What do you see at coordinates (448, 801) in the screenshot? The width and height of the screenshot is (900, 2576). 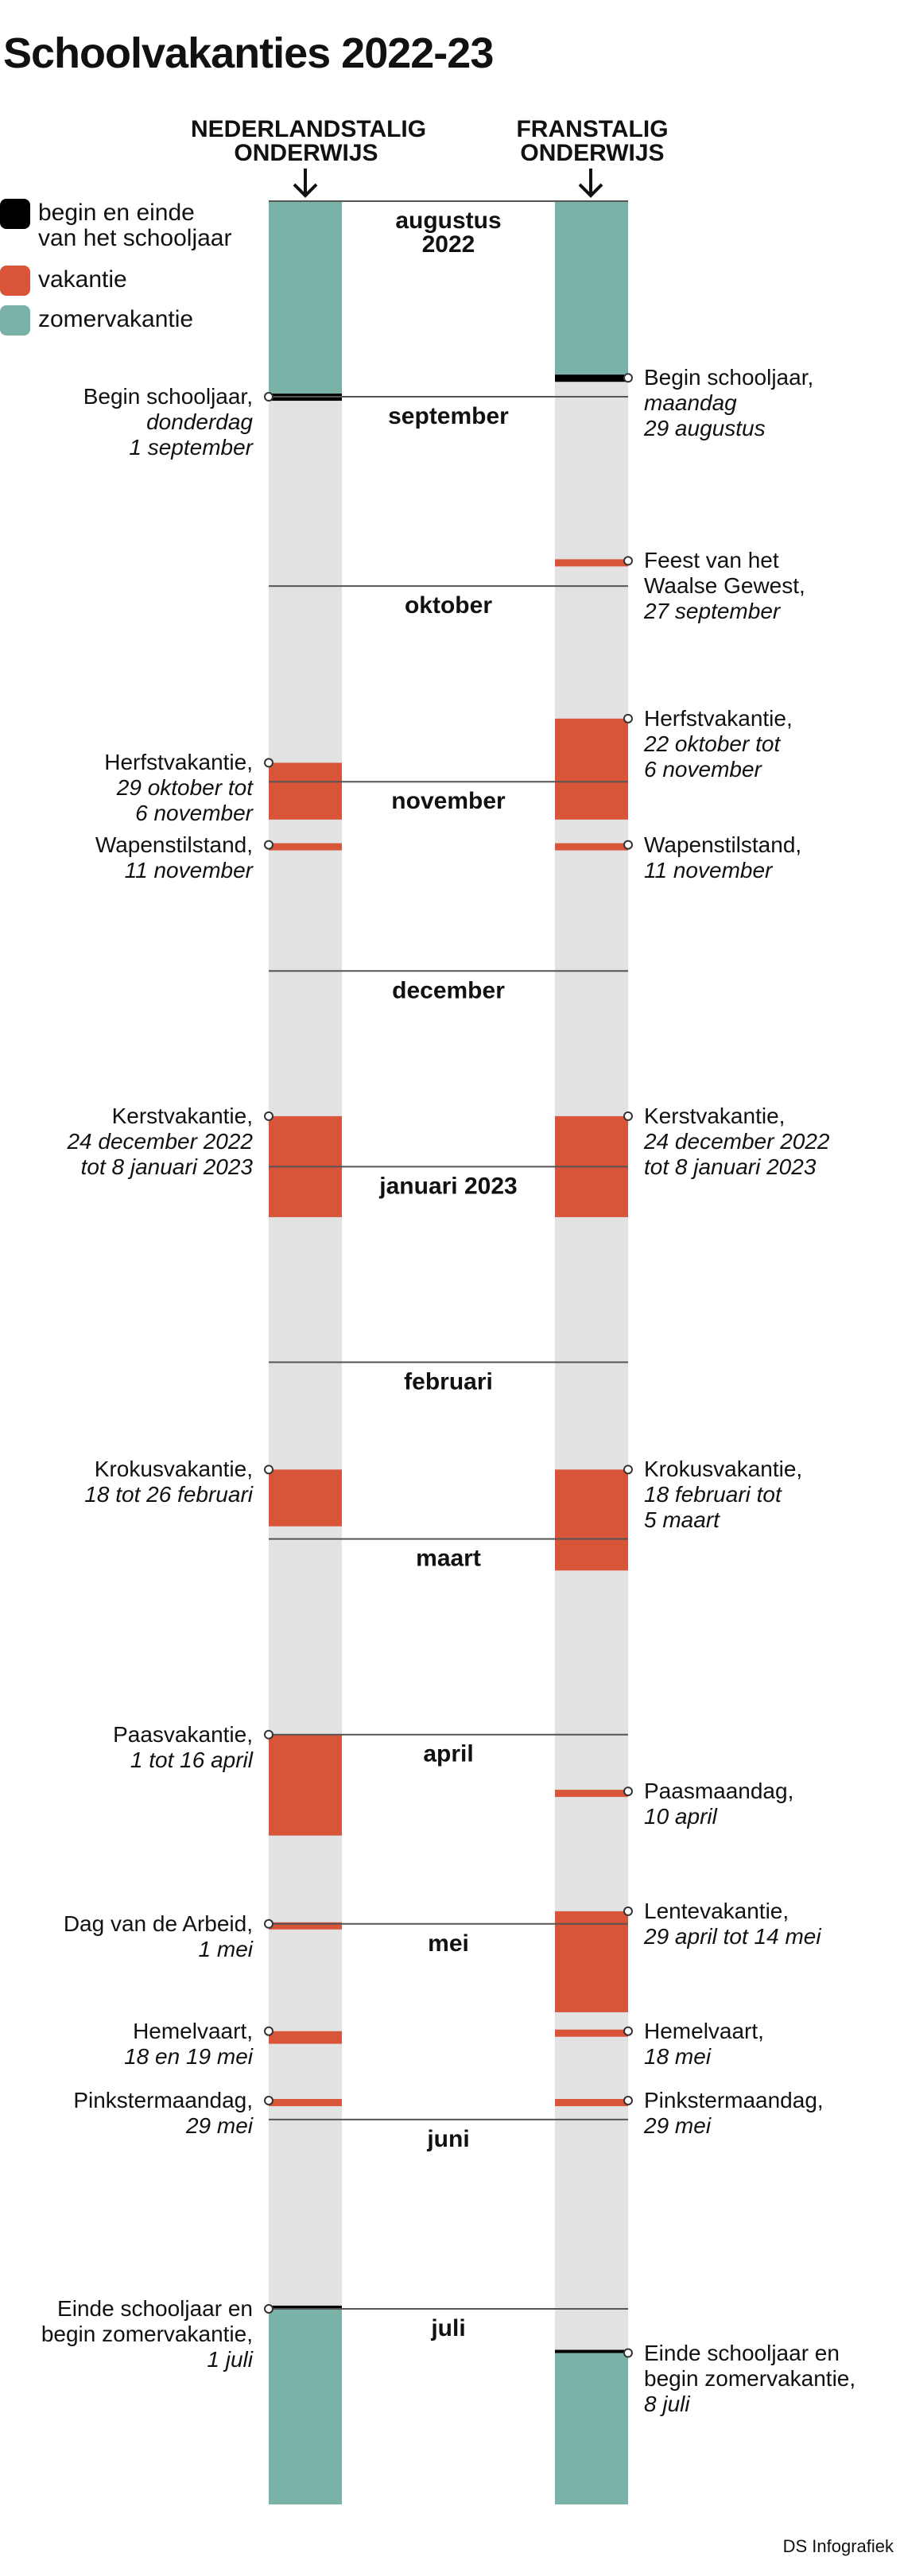 I see `month-label: november` at bounding box center [448, 801].